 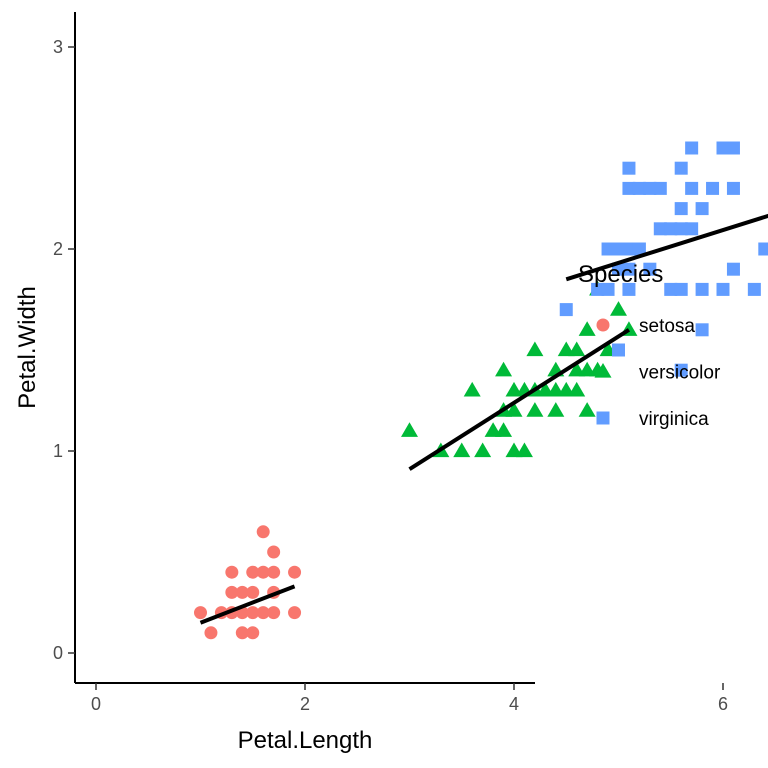 I want to click on fit-line-virginica, so click(x=666, y=247).